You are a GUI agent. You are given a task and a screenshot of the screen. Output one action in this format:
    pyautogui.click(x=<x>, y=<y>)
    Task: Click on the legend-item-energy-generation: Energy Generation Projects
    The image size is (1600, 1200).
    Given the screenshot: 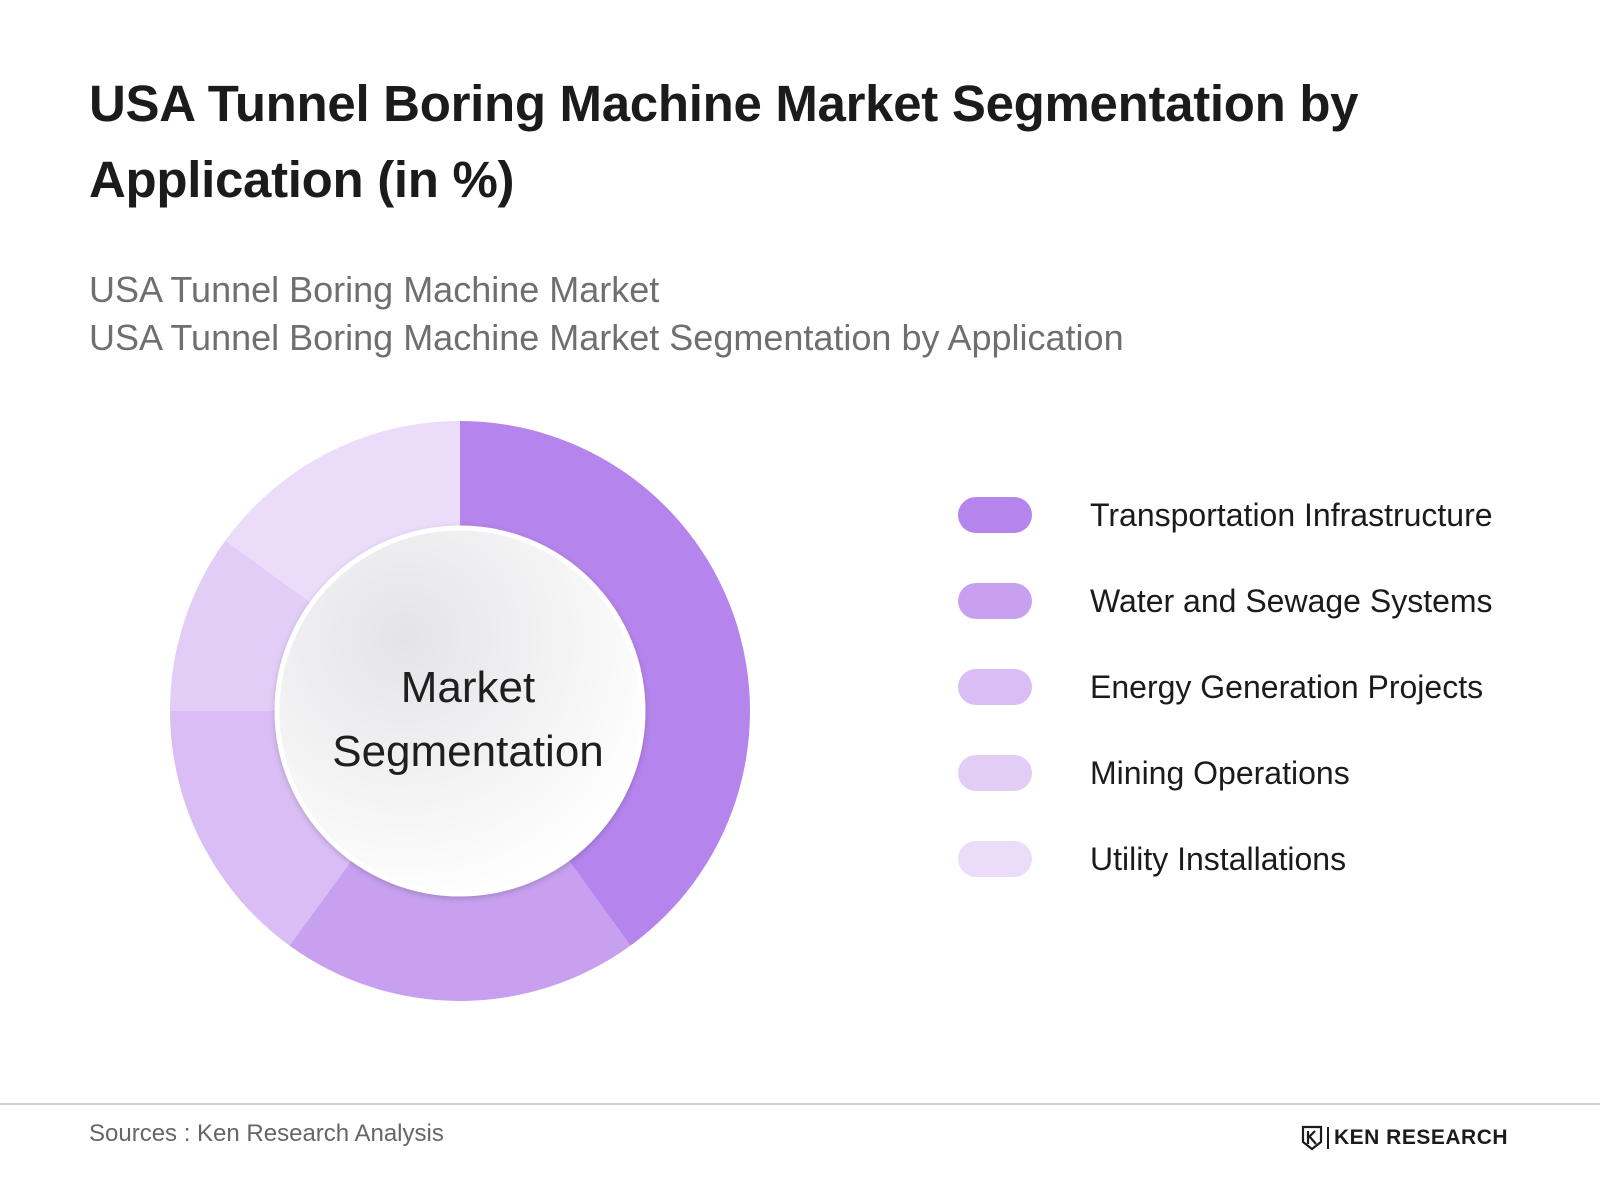 What is the action you would take?
    pyautogui.click(x=1268, y=687)
    